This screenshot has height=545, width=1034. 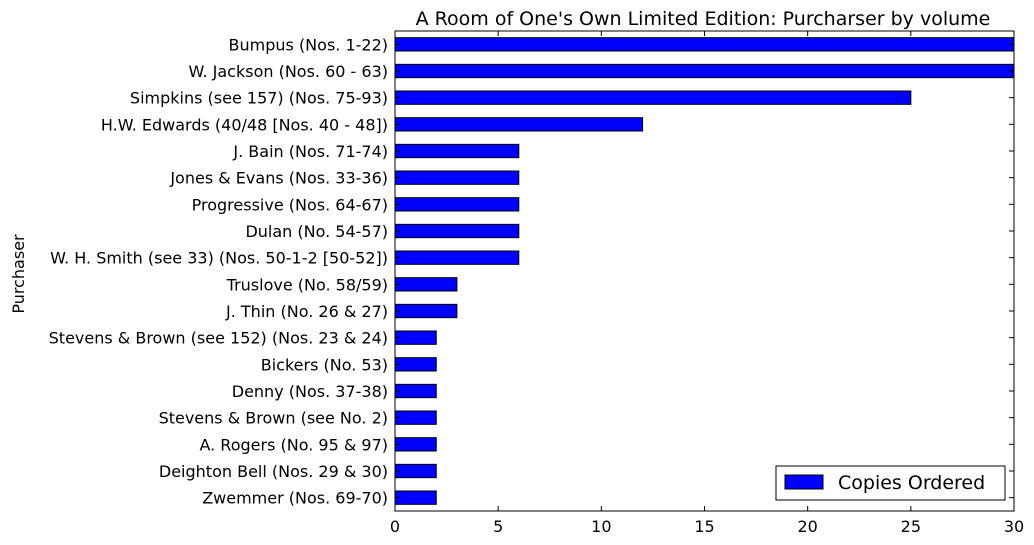 What do you see at coordinates (911, 483) in the screenshot?
I see `legend-label: Copies Ordered` at bounding box center [911, 483].